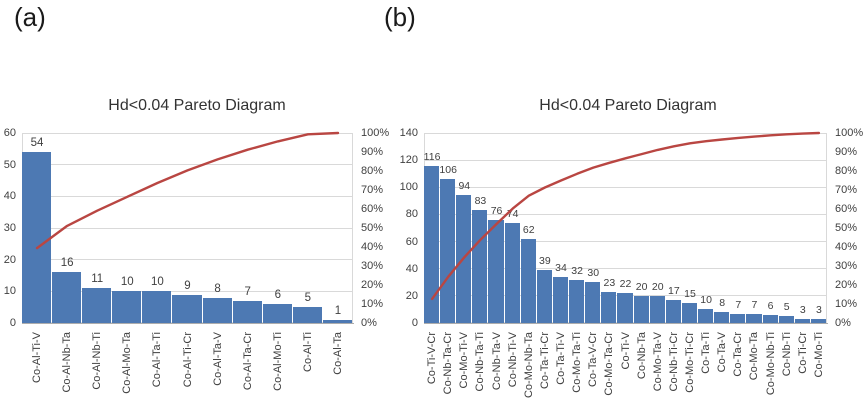  What do you see at coordinates (846, 266) in the screenshot?
I see `right-axis-tick: 30%` at bounding box center [846, 266].